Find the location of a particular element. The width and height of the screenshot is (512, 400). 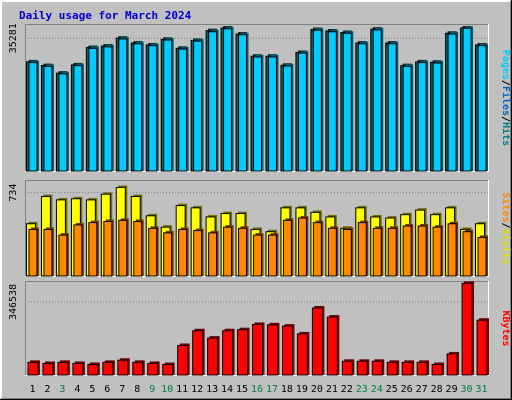

x-tick-label-day-2: 2 is located at coordinates (47, 389).